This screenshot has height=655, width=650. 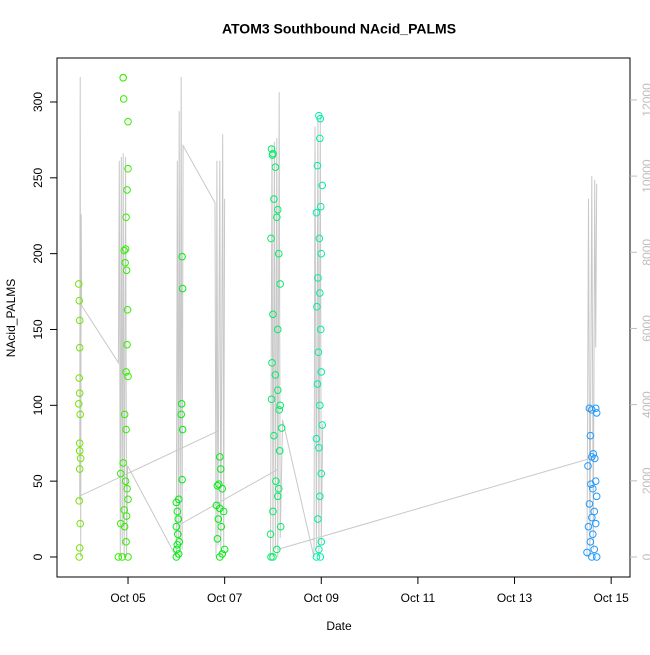 What do you see at coordinates (339, 29) in the screenshot?
I see `chart-title: ATOM3 Southbound NAcid_PALMS` at bounding box center [339, 29].